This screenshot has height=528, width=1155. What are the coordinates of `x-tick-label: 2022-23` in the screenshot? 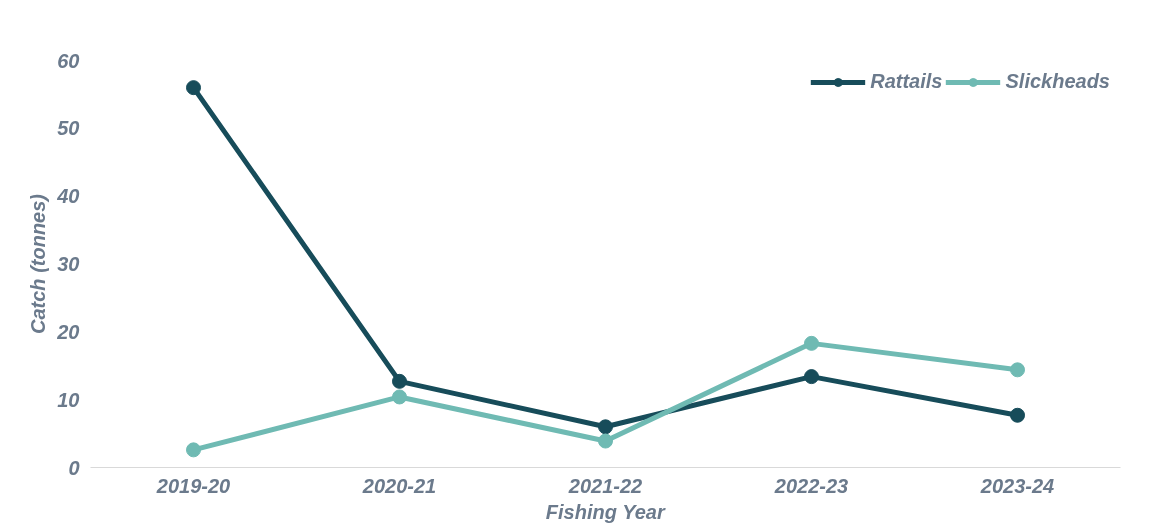 It's located at (811, 485).